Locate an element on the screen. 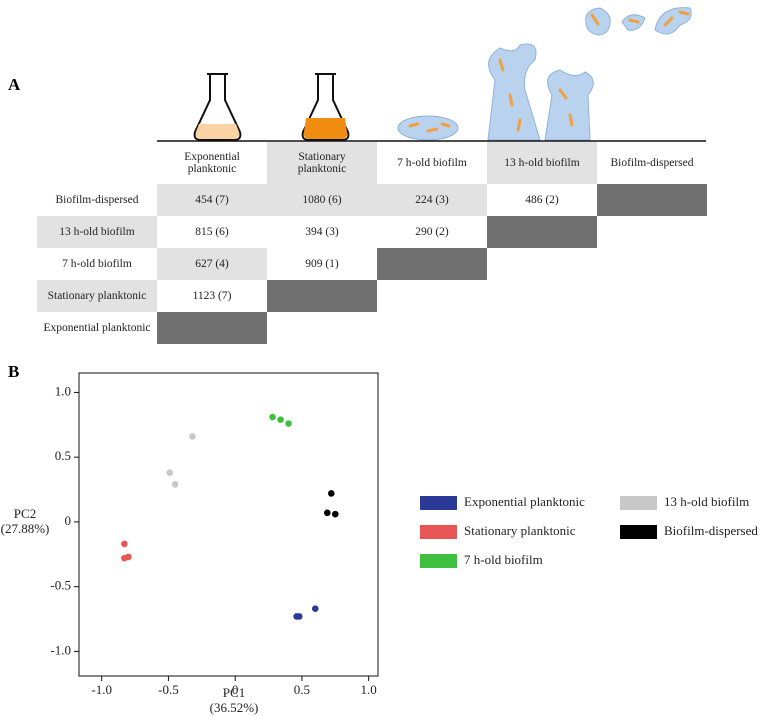  cell-text: 1080 (6) is located at coordinates (322, 200).